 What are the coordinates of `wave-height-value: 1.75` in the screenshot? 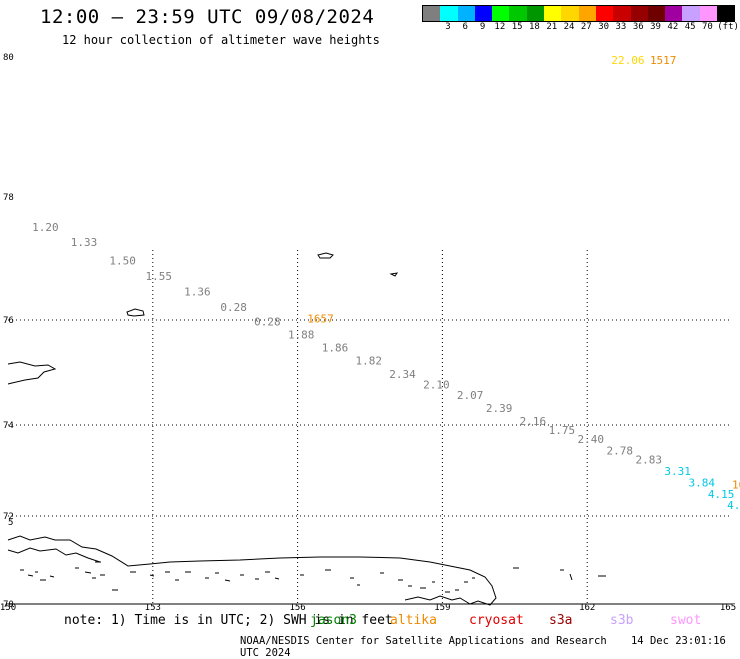 It's located at (562, 430).